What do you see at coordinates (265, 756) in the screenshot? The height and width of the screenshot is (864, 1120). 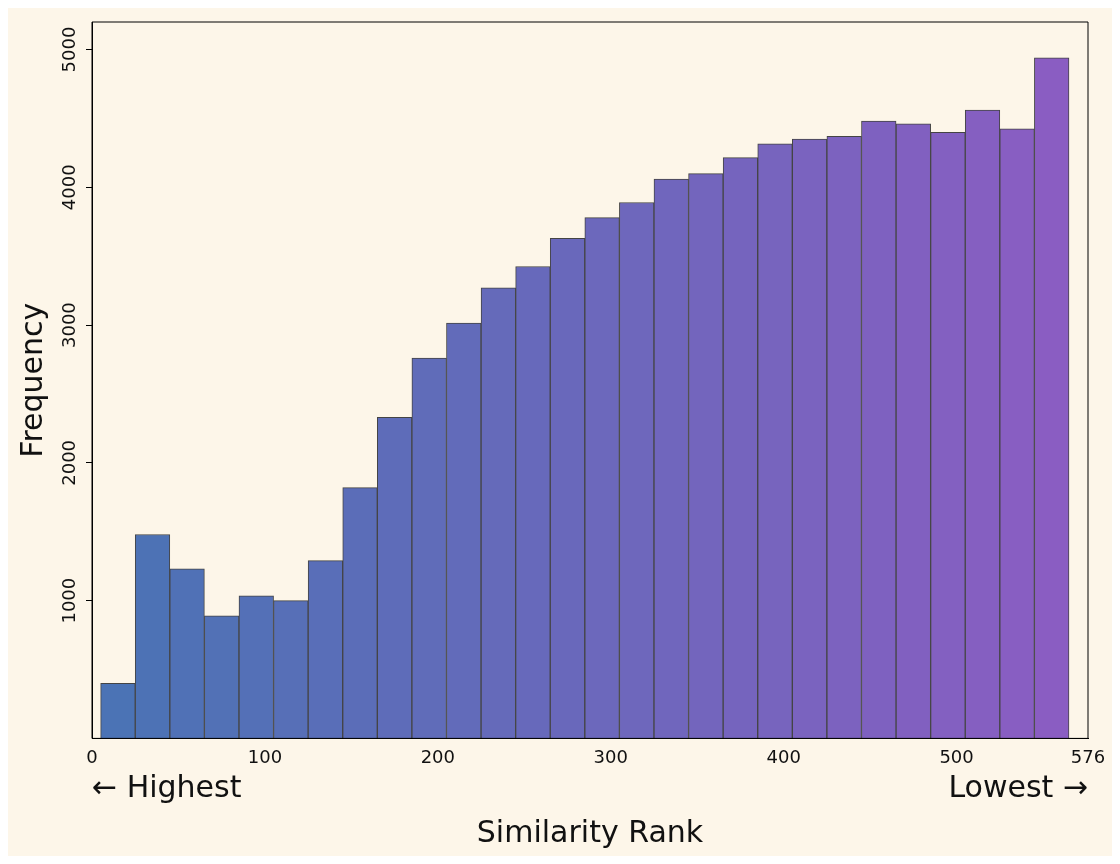 I see `x-tick-label: 100` at bounding box center [265, 756].